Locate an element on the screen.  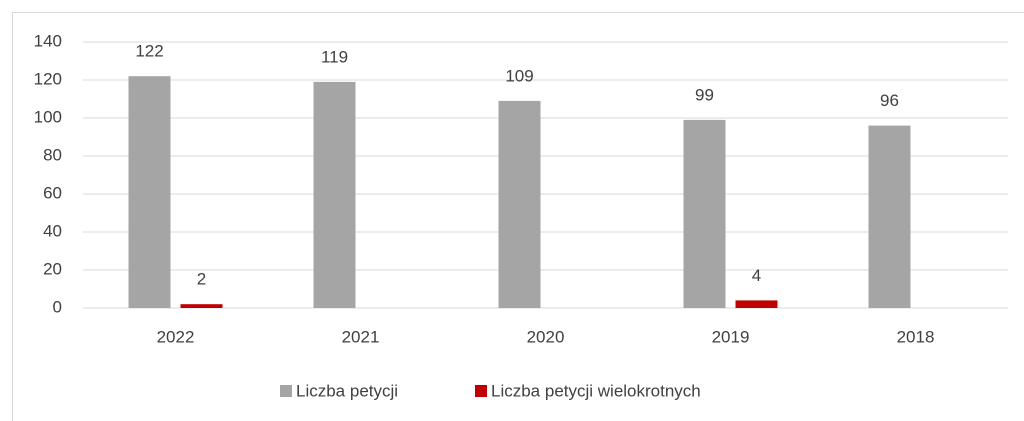
y-tick-label: 20 is located at coordinates (52, 268).